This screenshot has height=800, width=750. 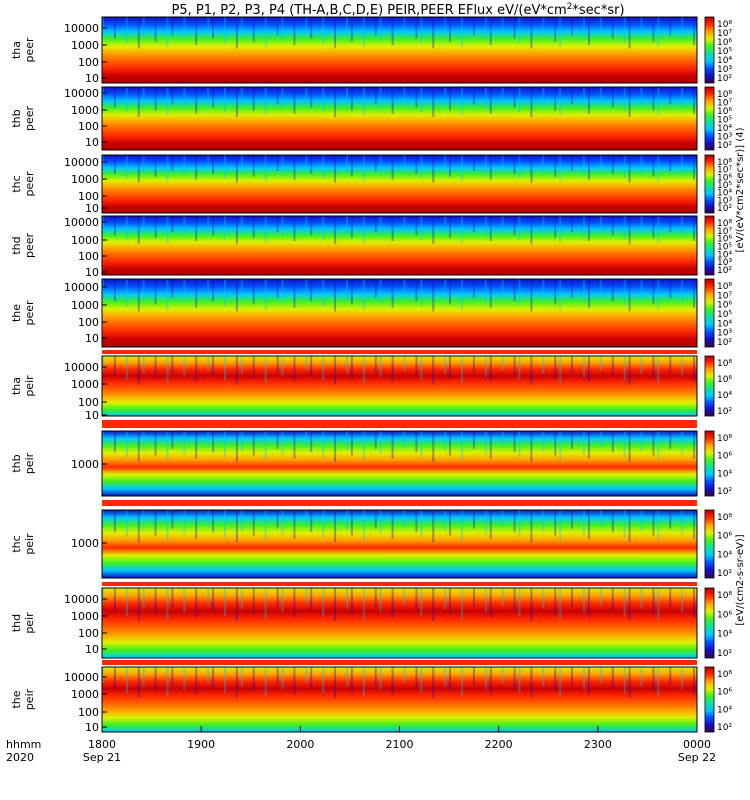 I want to click on panel-frame-thc-peer, so click(x=399, y=184).